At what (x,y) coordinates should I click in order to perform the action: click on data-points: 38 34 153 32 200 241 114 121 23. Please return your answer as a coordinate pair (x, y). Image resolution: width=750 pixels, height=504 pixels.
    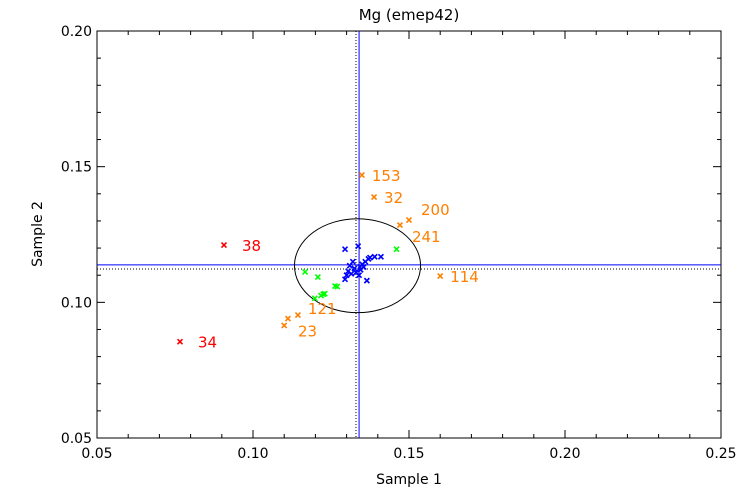
    Looking at the image, I should click on (327, 259).